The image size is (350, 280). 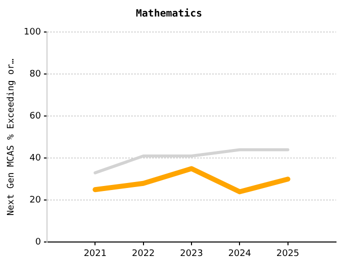 What do you see at coordinates (38, 243) in the screenshot?
I see `y-tick-label: 0` at bounding box center [38, 243].